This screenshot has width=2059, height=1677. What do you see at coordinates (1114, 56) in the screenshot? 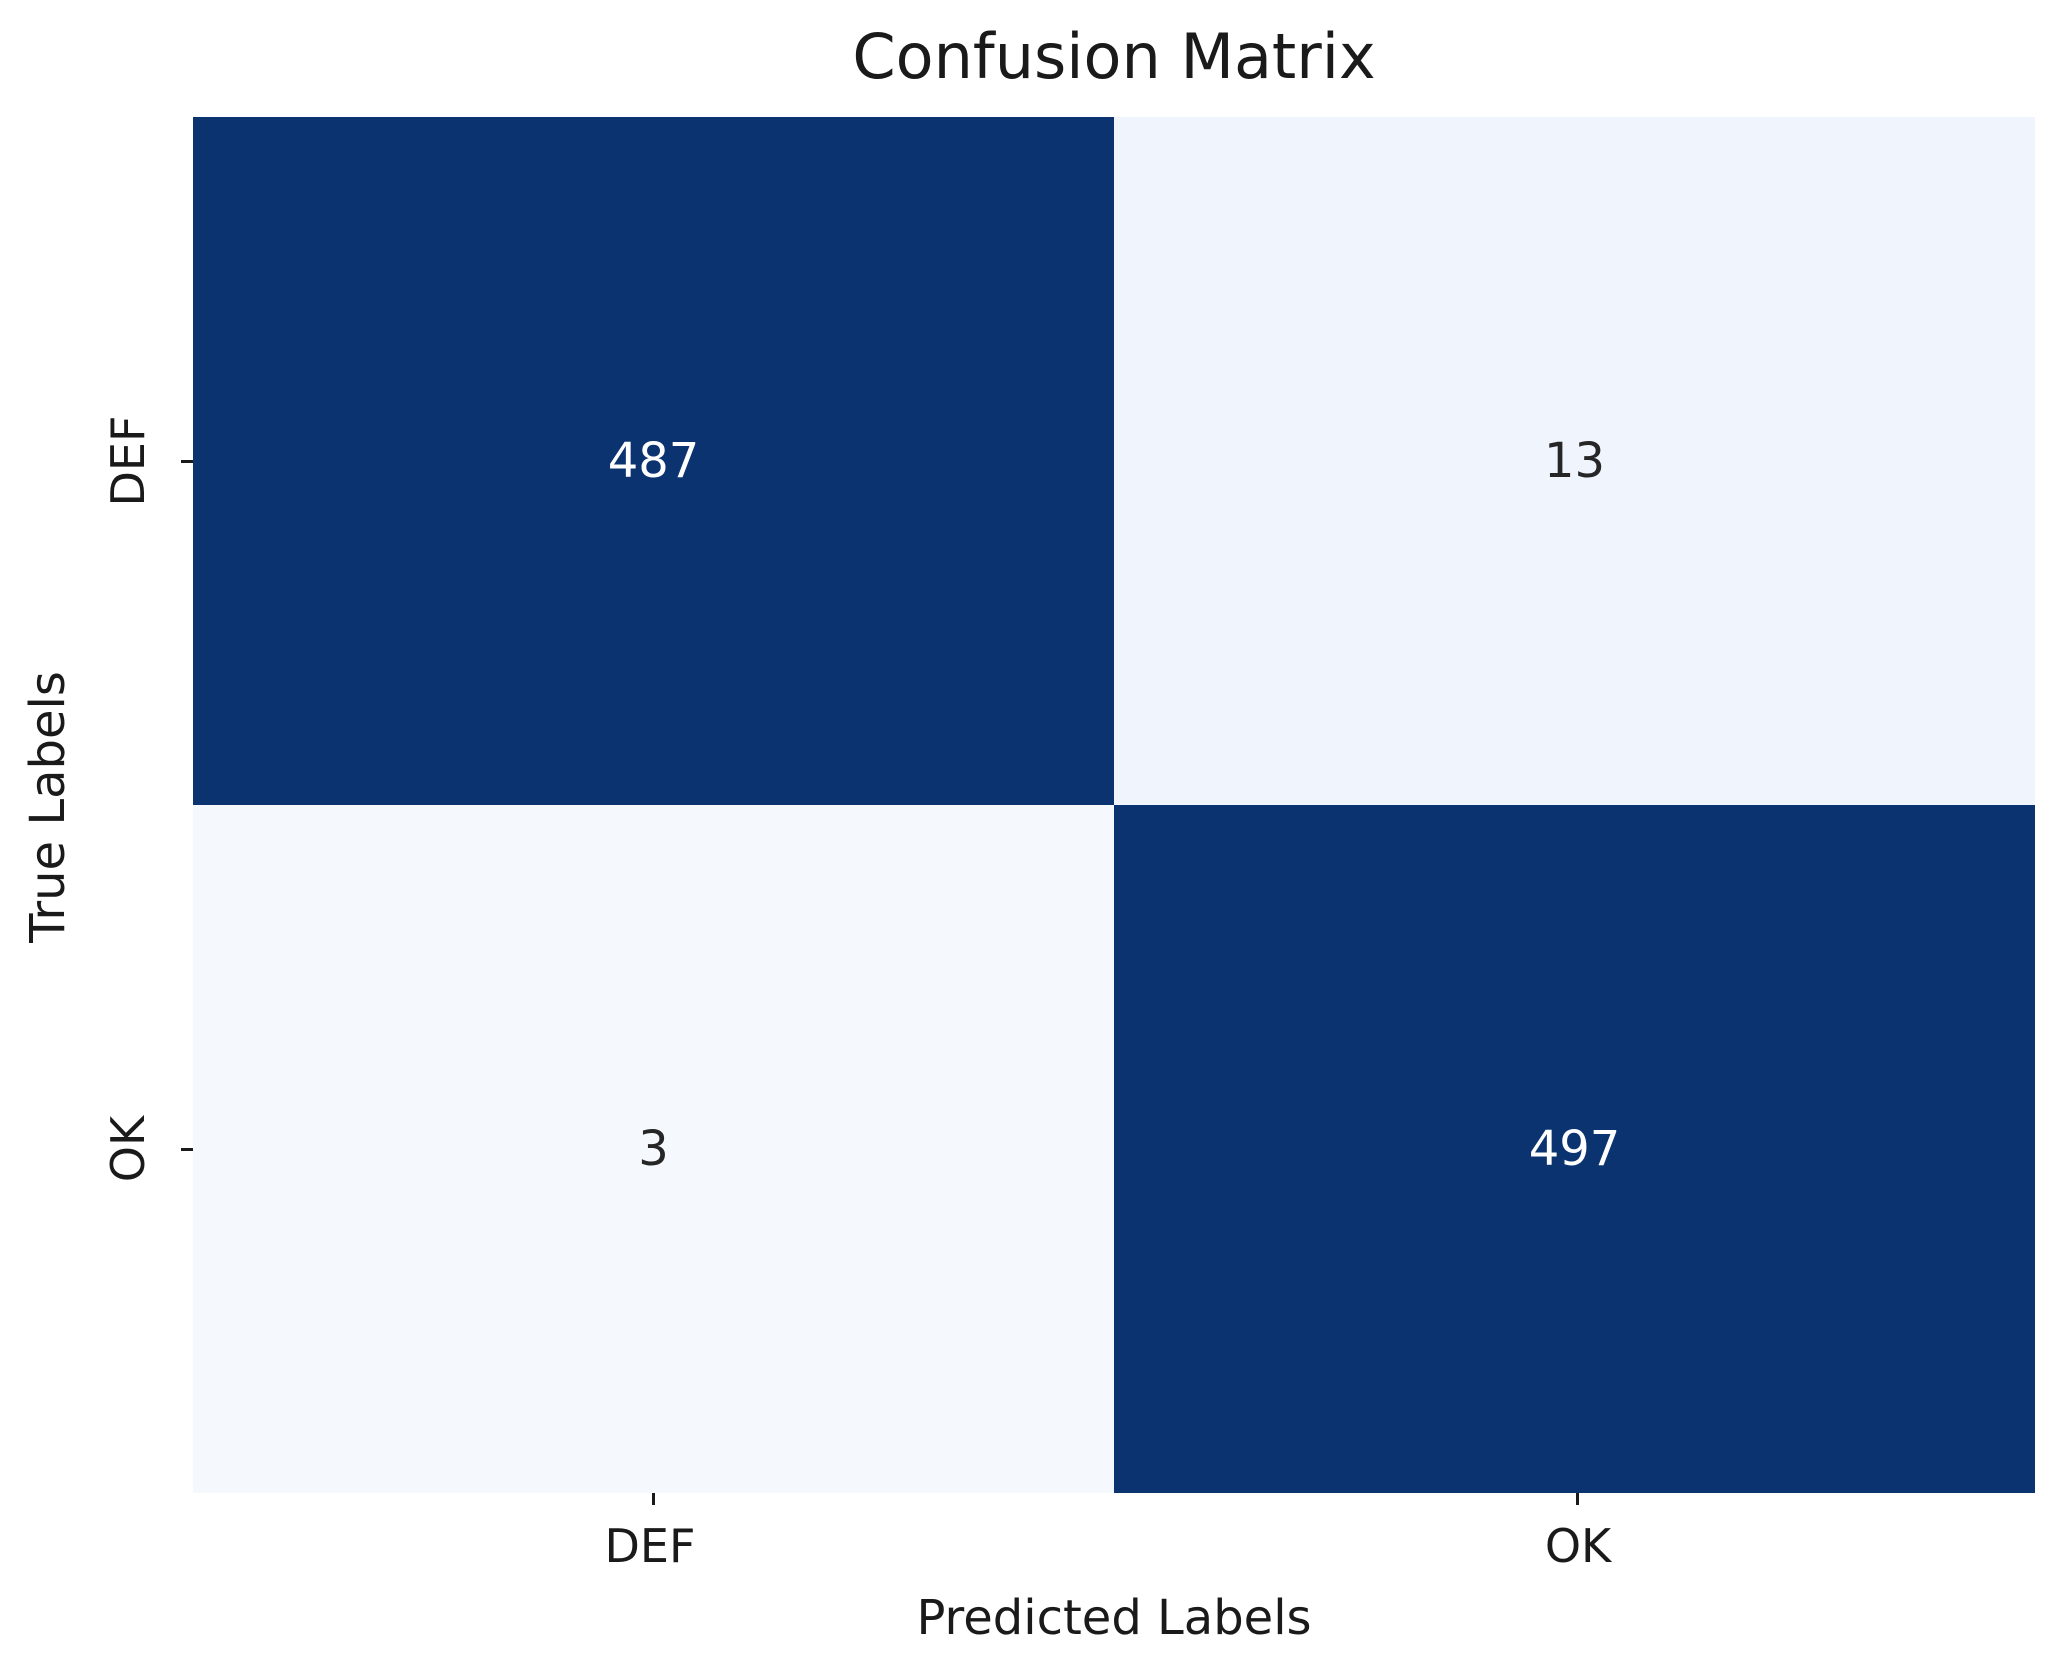
I see `chart-title: Confusion Matrix` at bounding box center [1114, 56].